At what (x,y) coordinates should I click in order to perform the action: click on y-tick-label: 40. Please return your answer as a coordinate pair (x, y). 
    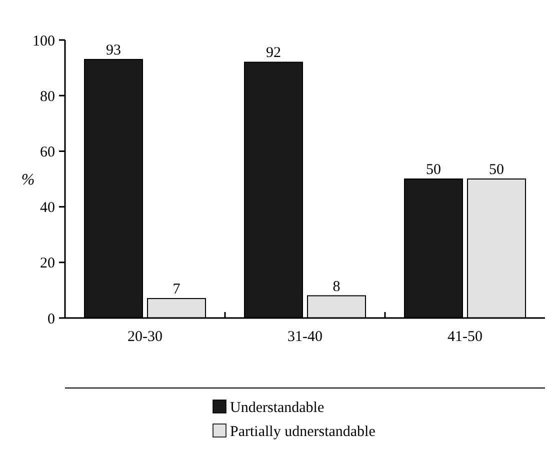
    Looking at the image, I should click on (47, 208).